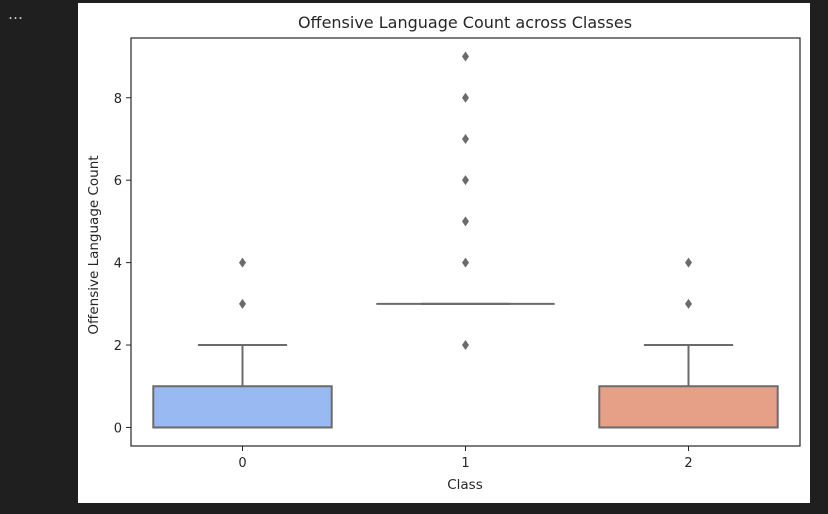 The width and height of the screenshot is (828, 514). Describe the element at coordinates (688, 463) in the screenshot. I see `x-tick-label: 2` at that location.